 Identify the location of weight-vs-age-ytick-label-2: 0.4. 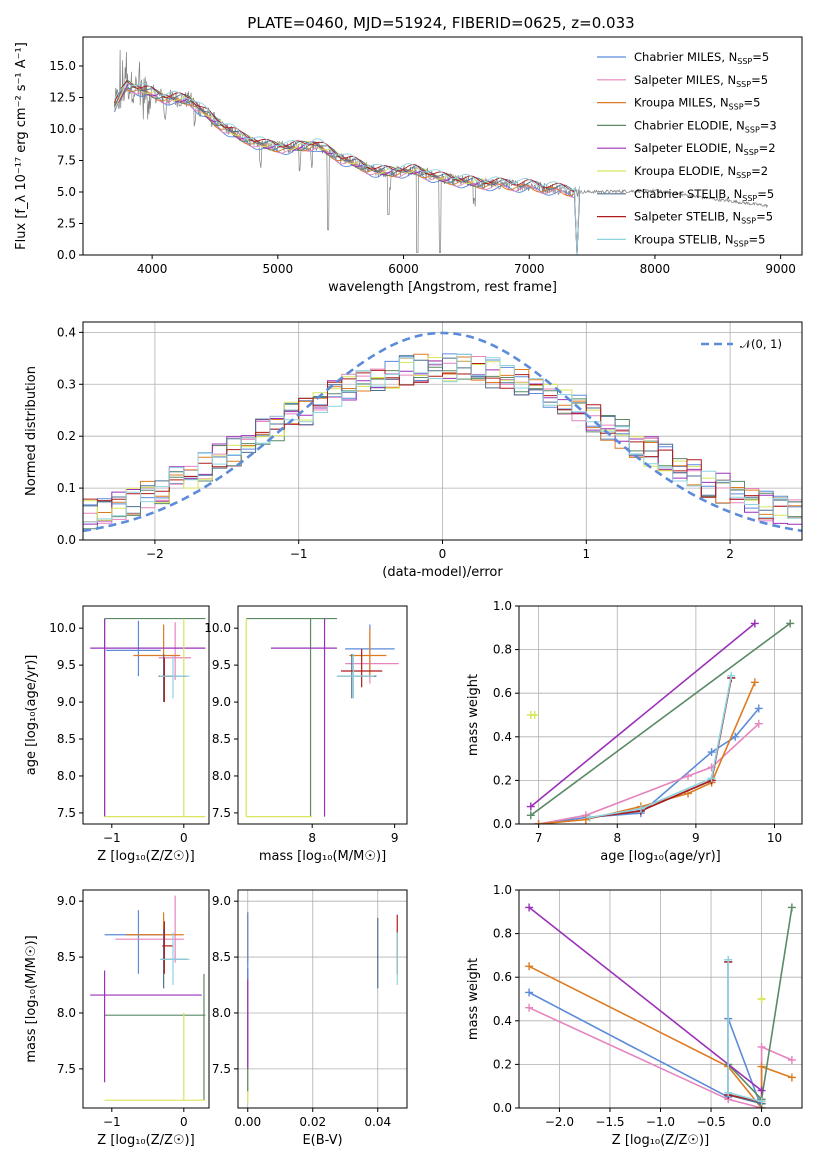
(502, 737).